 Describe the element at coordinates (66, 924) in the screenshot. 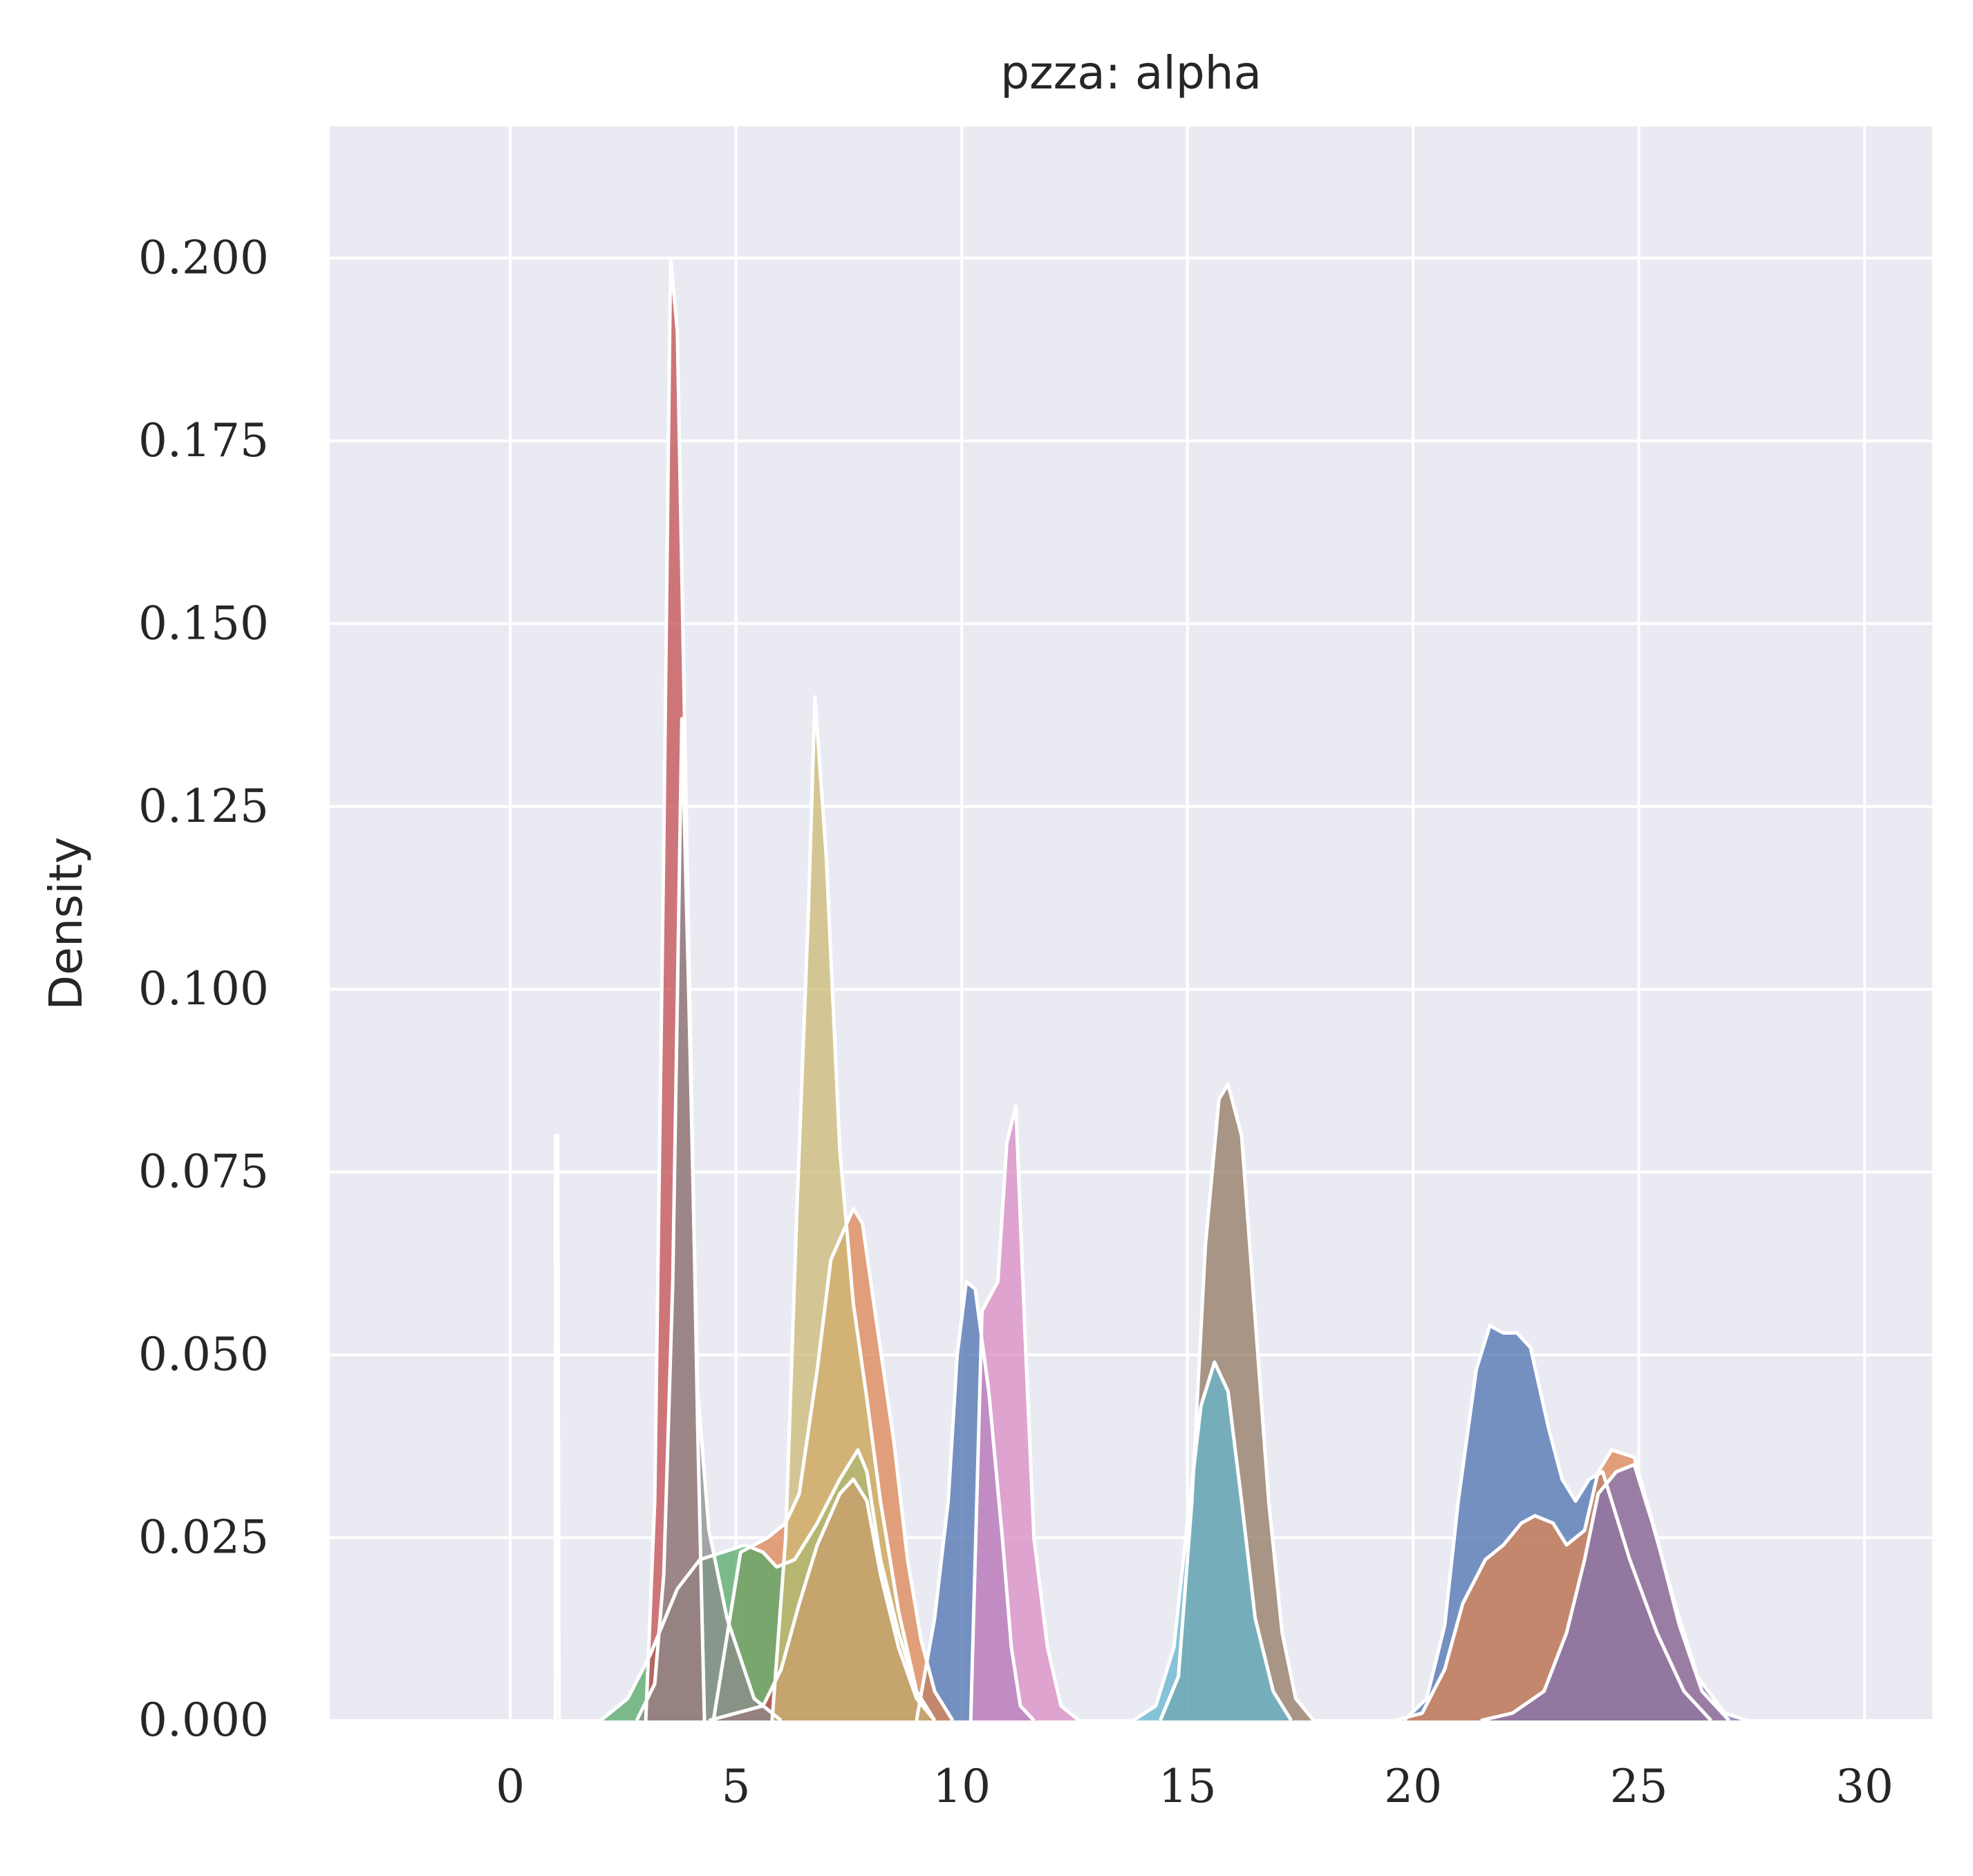

I see `y-axis-label: Density` at that location.